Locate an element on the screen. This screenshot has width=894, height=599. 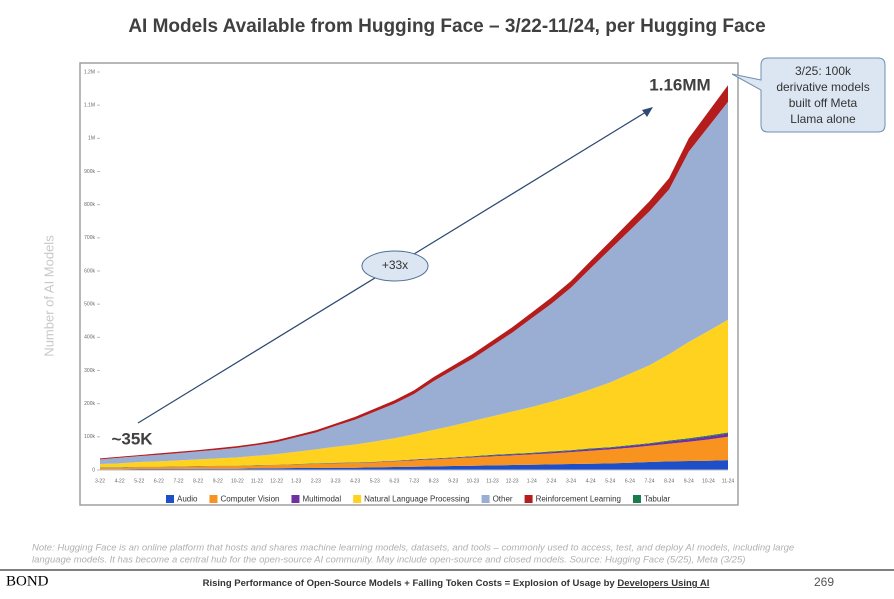
page-number: 269 is located at coordinates (824, 582).